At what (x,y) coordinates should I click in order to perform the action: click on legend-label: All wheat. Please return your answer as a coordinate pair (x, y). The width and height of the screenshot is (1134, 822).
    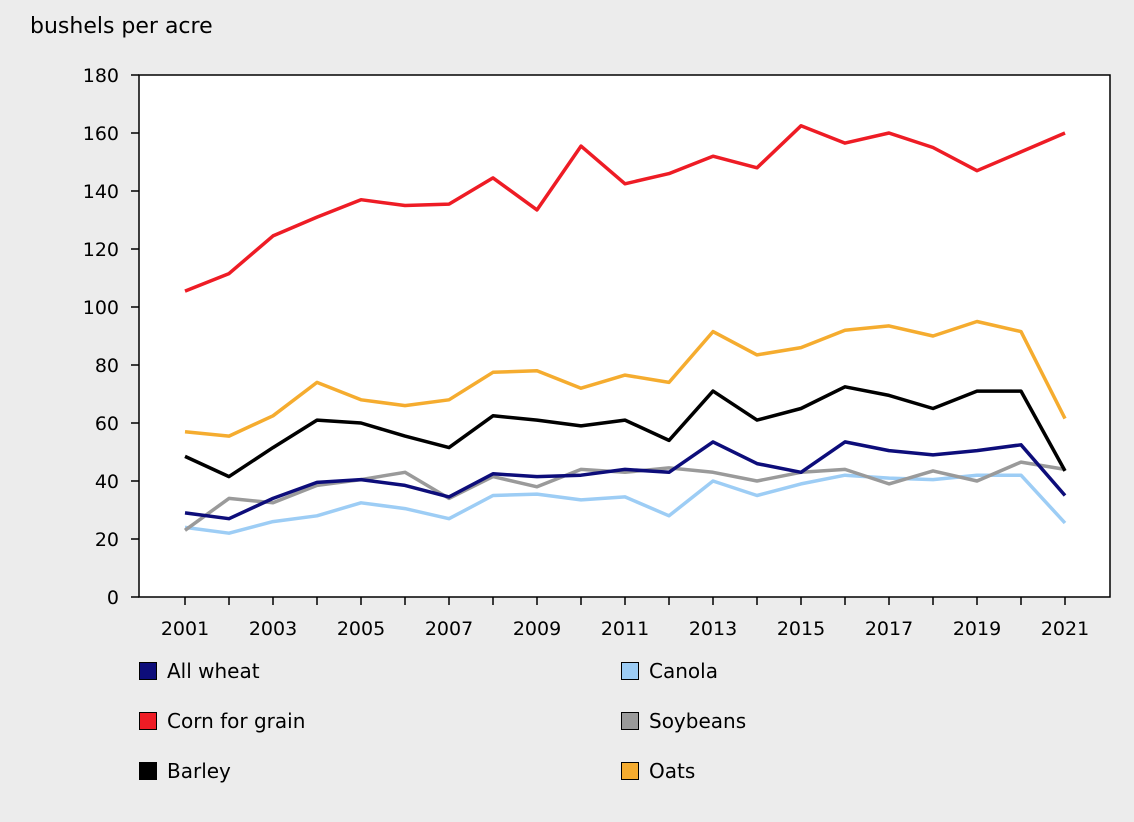
    Looking at the image, I should click on (213, 671).